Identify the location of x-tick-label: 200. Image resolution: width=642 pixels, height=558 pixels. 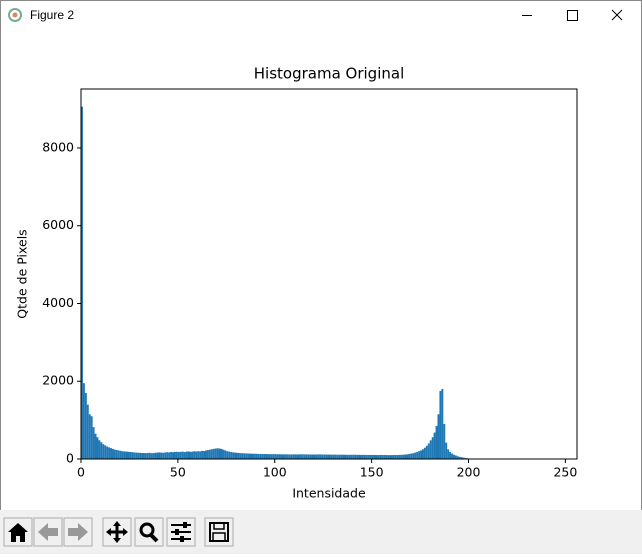
(469, 472).